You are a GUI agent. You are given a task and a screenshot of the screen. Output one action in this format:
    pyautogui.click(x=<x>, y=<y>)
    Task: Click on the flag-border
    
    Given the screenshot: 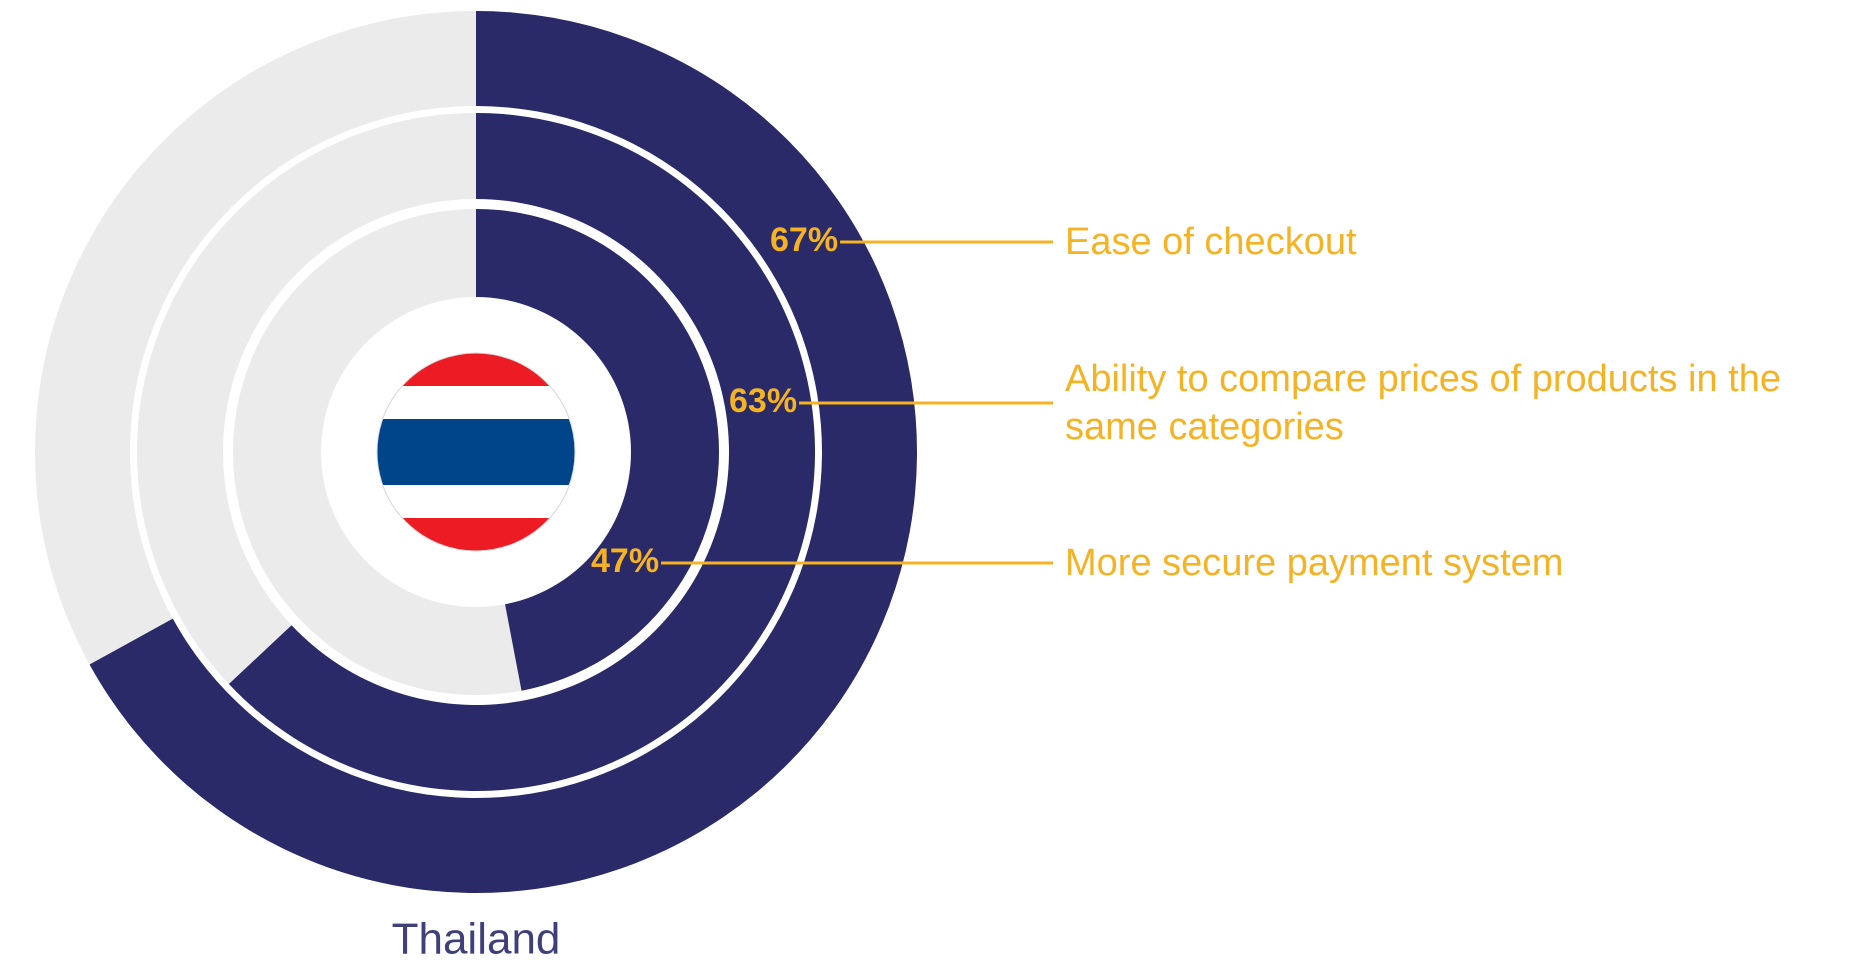 What is the action you would take?
    pyautogui.click(x=476, y=452)
    